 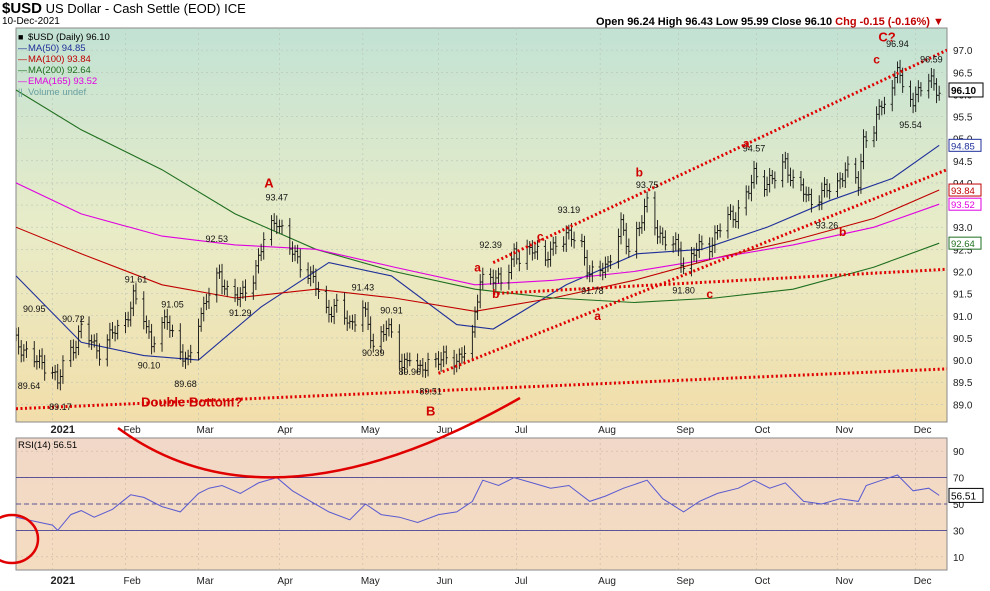 I want to click on price-tick-label: 95.5, so click(x=963, y=118).